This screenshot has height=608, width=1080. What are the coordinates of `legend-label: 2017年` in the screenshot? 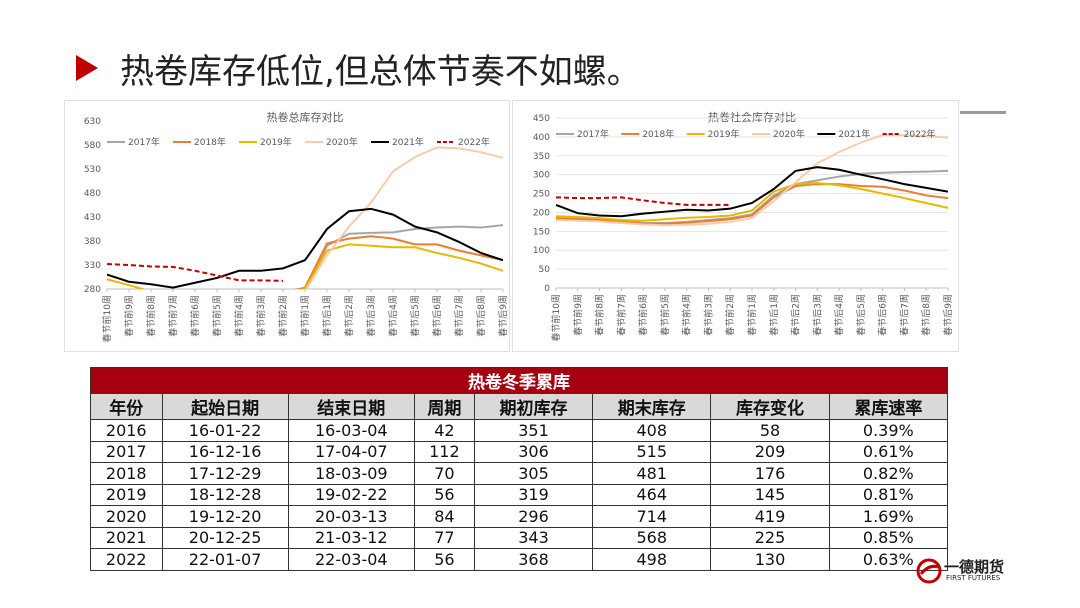 It's located at (144, 142).